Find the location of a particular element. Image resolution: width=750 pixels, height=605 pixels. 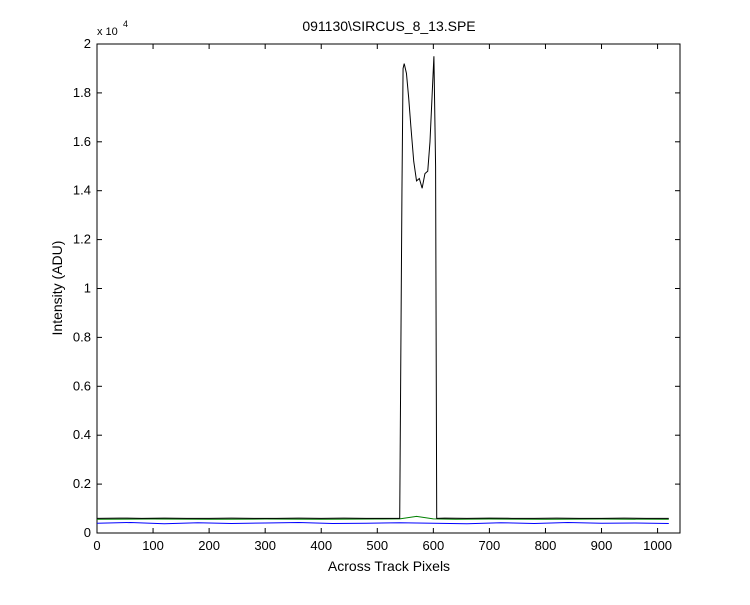

x-tick-label: 600 is located at coordinates (433, 545).